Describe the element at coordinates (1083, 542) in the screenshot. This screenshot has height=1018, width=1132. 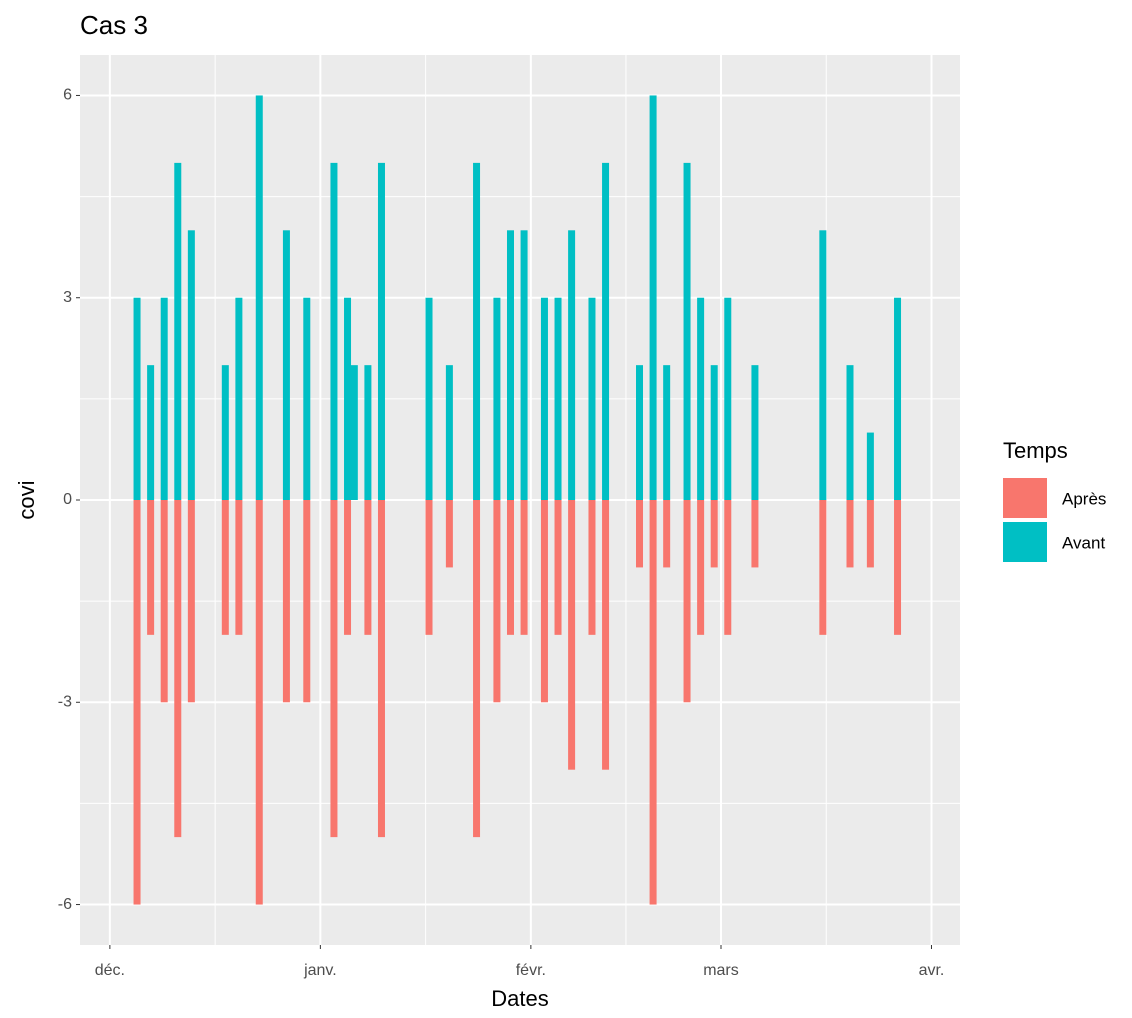
I see `legend-label: Avant` at that location.